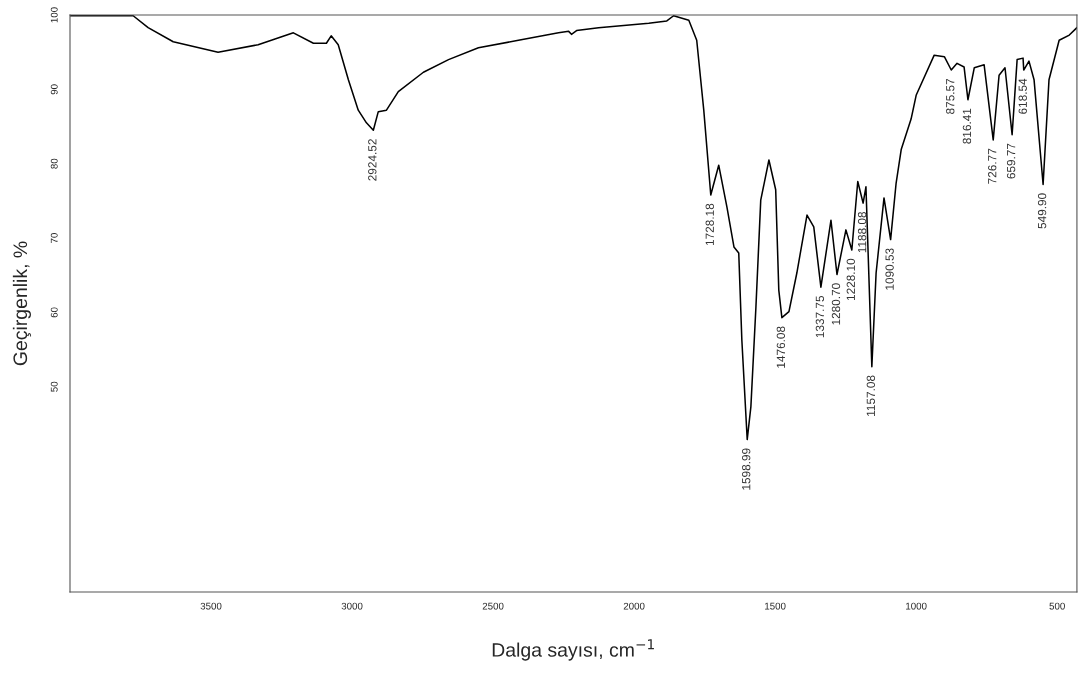 This screenshot has height=673, width=1078. What do you see at coordinates (1042, 211) in the screenshot?
I see `annotation: 549.90` at bounding box center [1042, 211].